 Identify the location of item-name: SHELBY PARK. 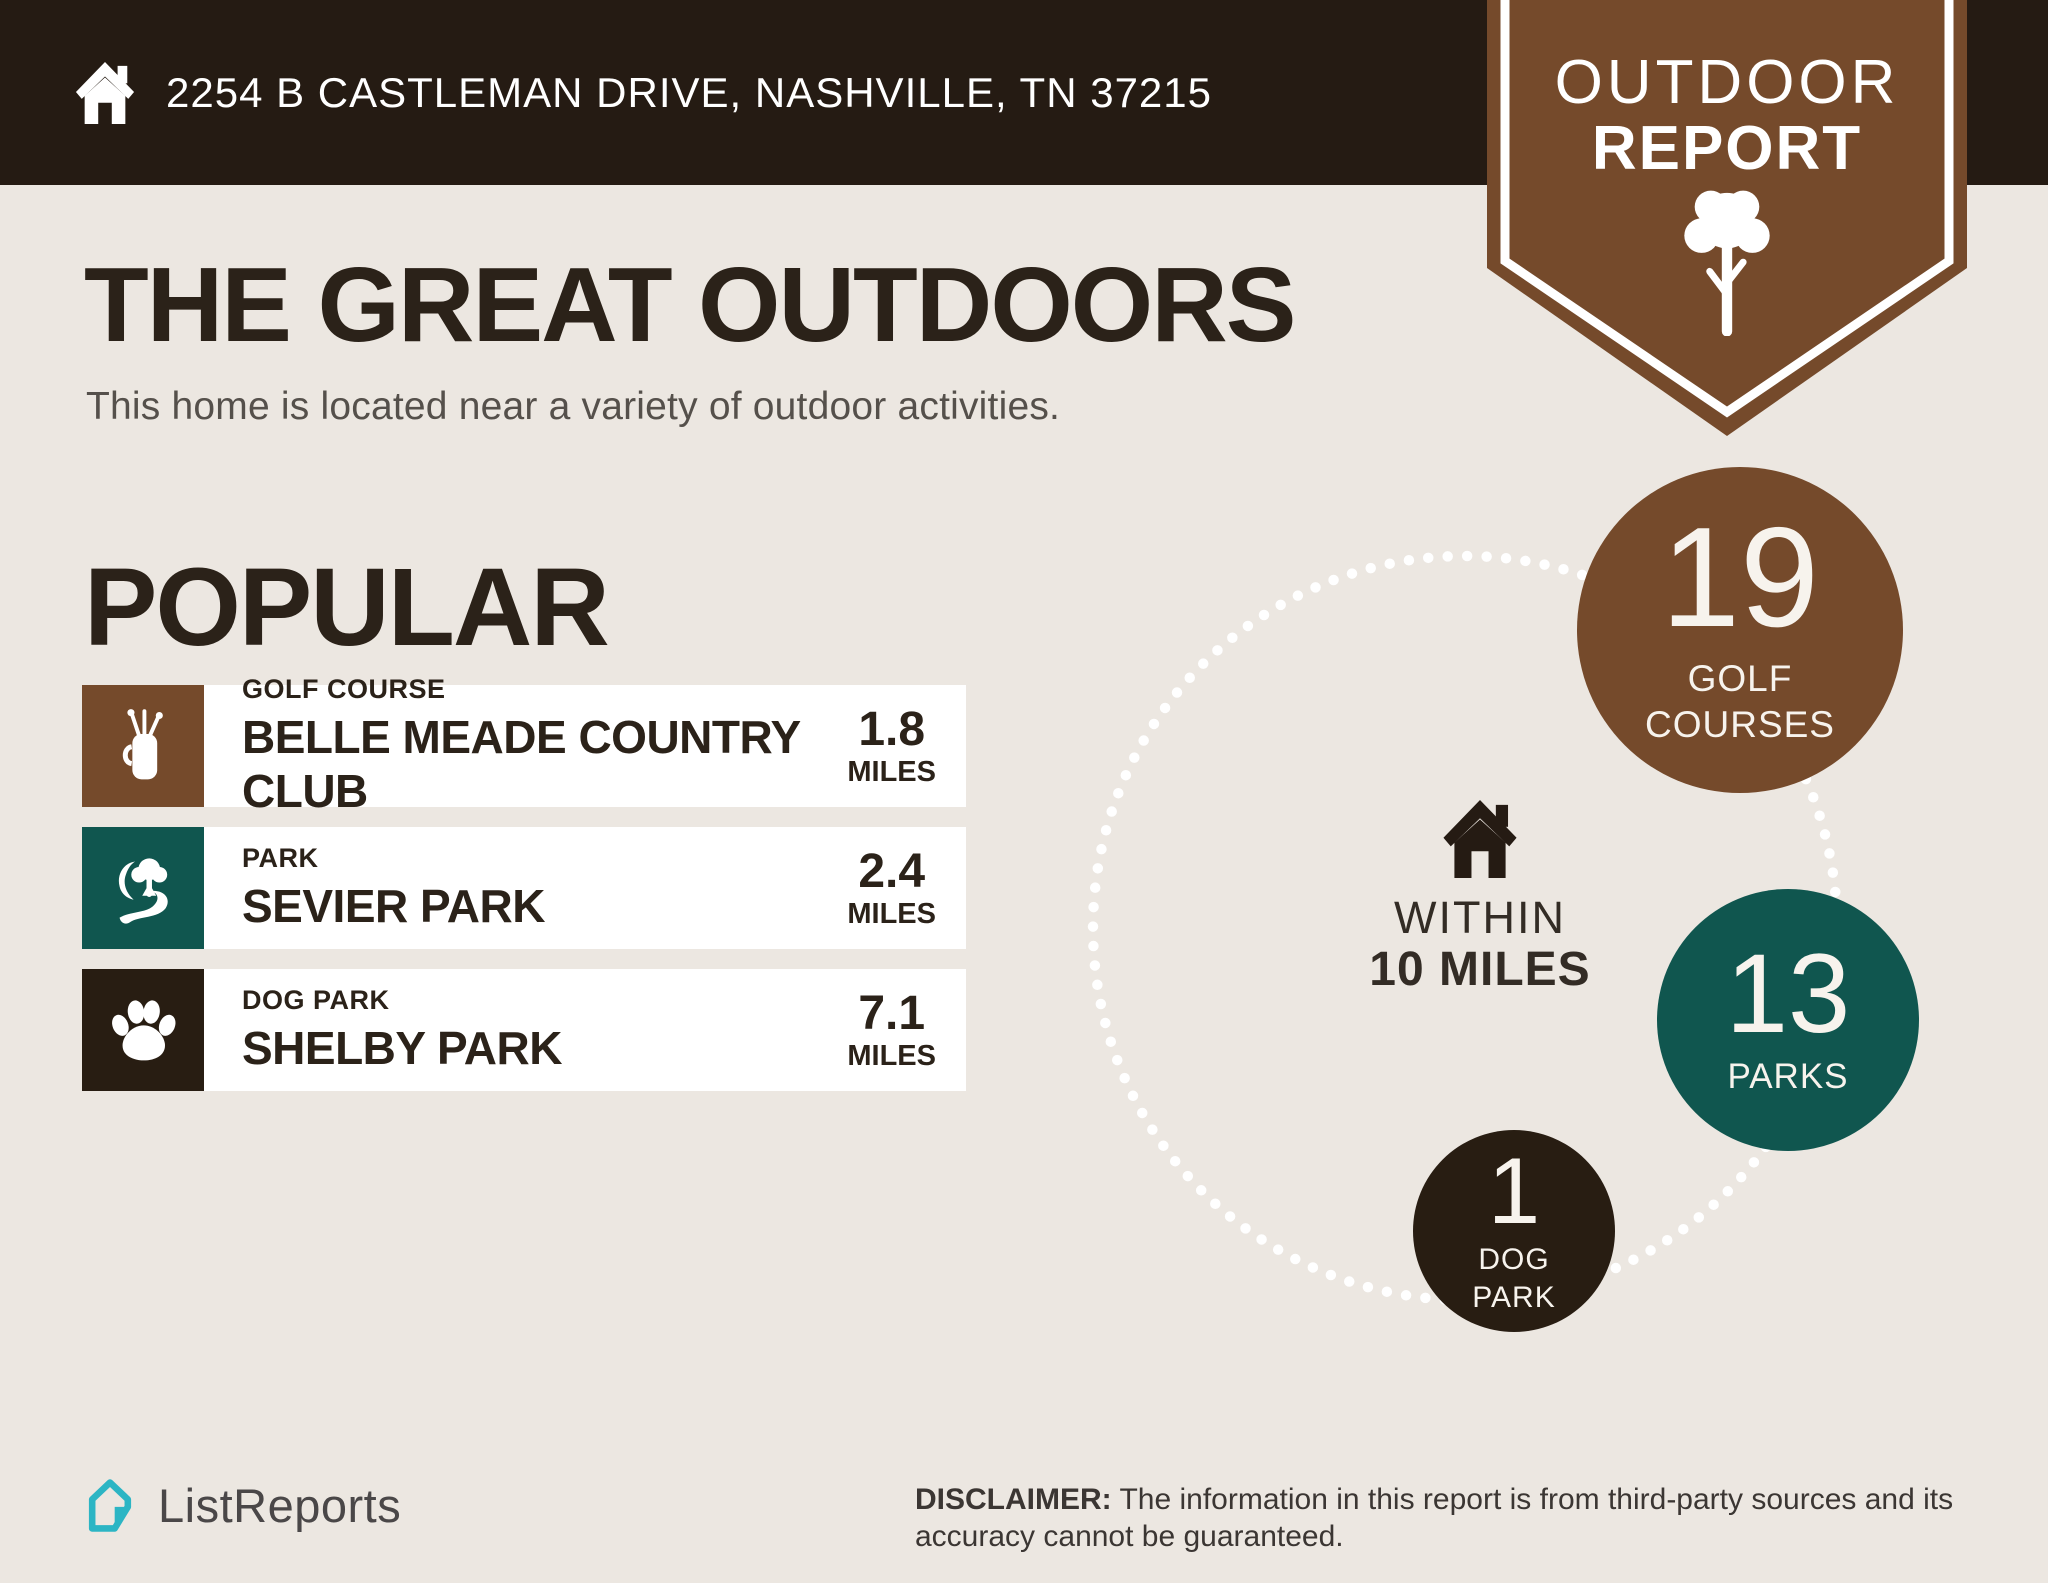
(402, 1048).